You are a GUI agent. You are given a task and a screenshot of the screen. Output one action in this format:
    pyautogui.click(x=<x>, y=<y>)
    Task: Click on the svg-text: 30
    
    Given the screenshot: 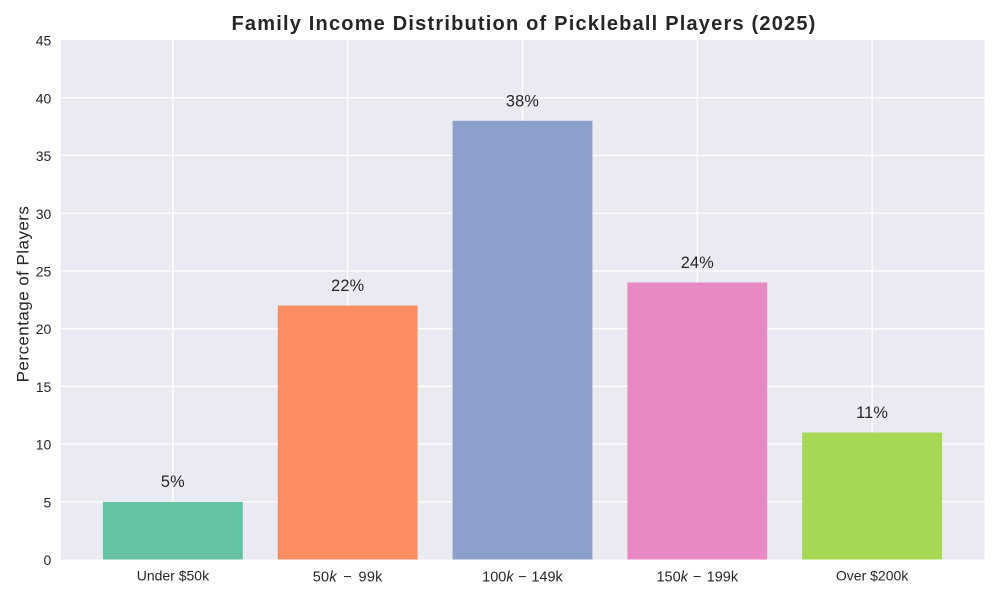 What is the action you would take?
    pyautogui.click(x=44, y=214)
    